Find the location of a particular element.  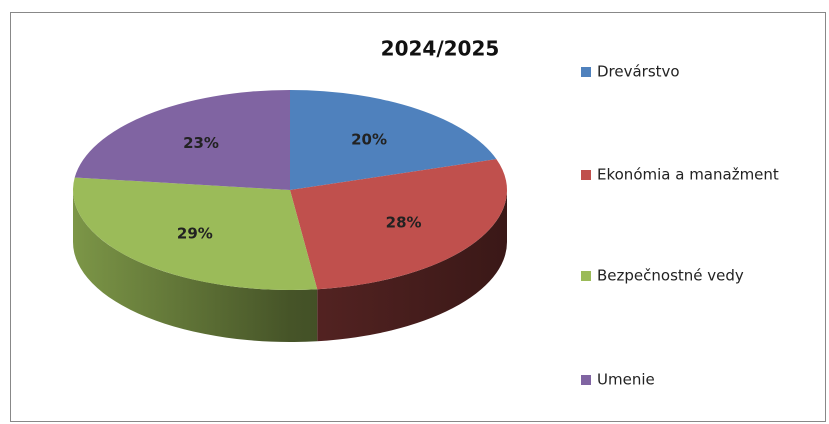

legend-label: Drevárstvo is located at coordinates (638, 72).